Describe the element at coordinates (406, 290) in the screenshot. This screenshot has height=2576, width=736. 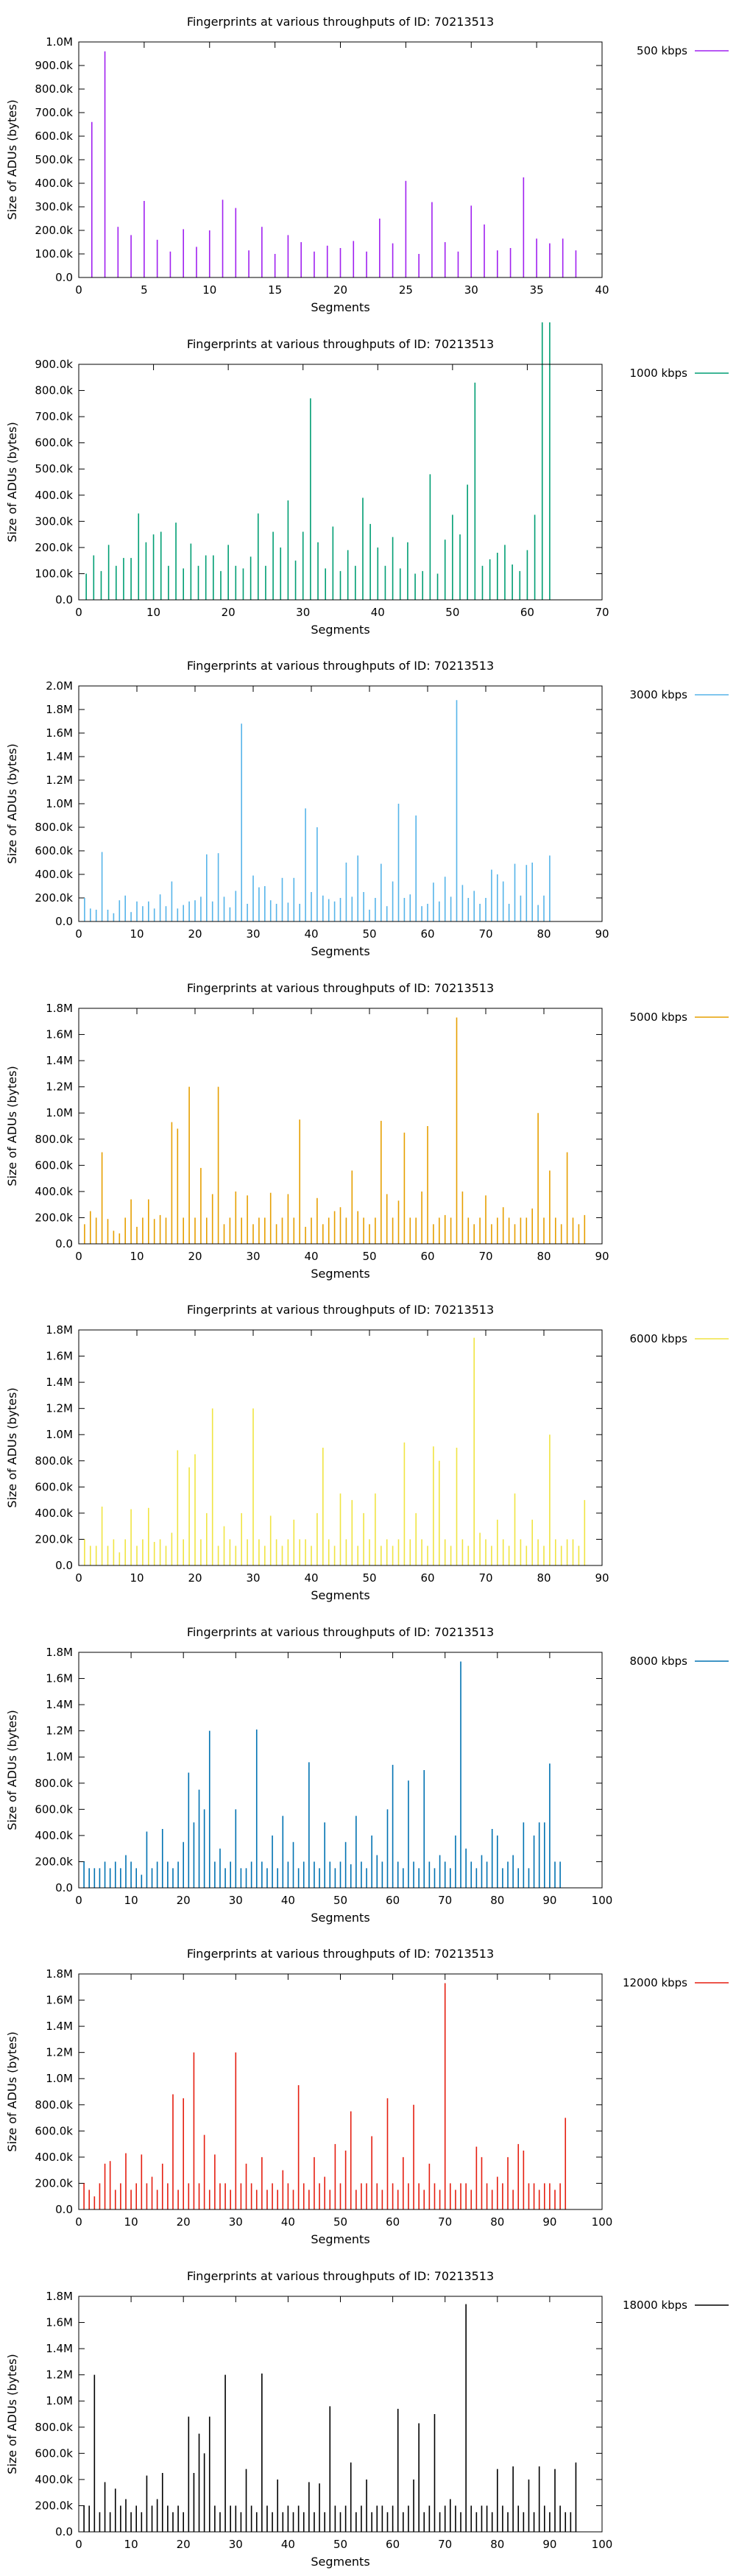
I see `x-tick-label: 25` at that location.